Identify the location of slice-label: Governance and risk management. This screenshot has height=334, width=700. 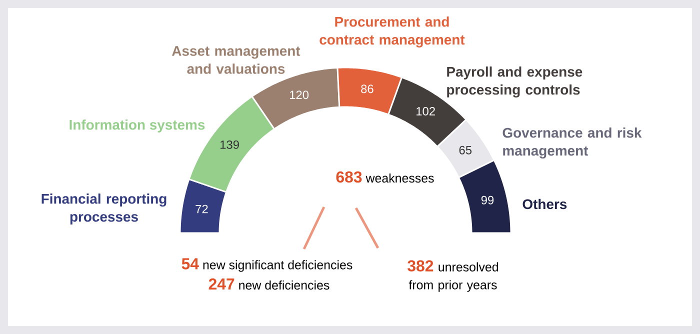
(572, 143).